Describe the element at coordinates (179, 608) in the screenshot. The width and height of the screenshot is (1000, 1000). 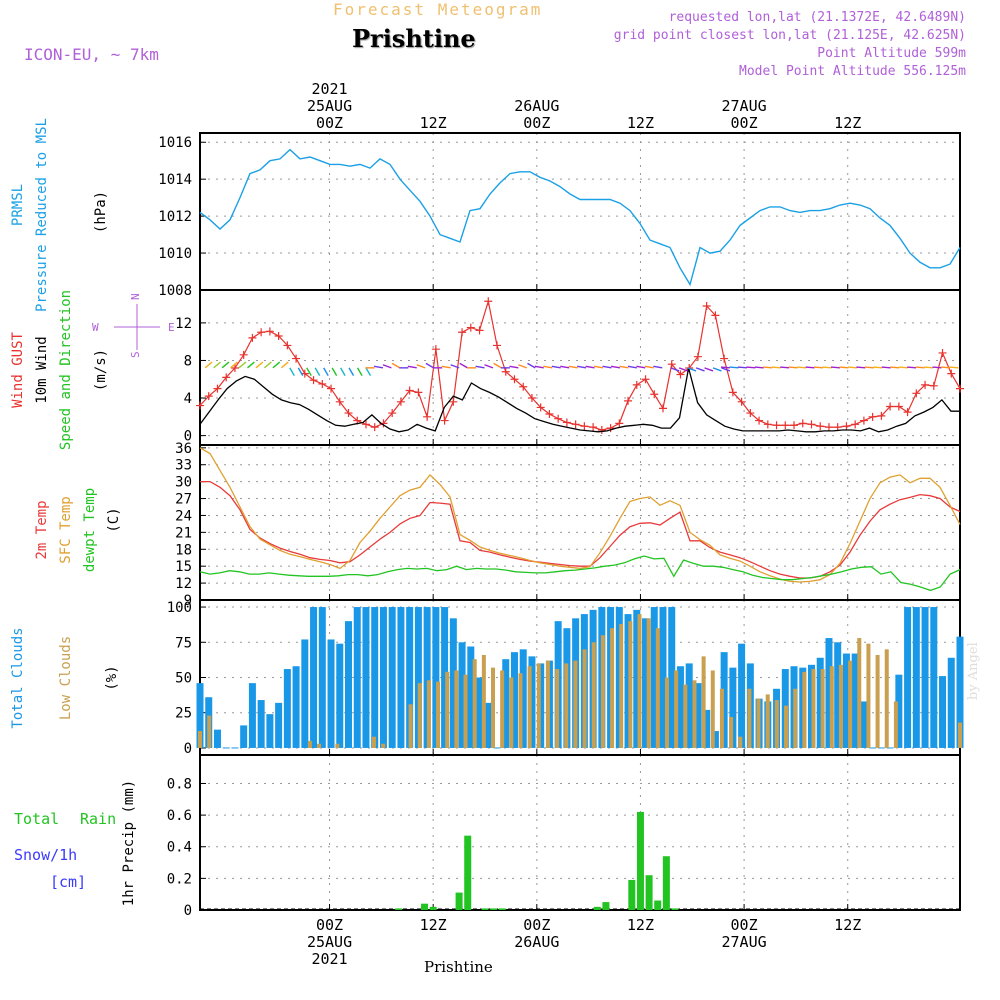
I see `y-tick-label: 100` at that location.